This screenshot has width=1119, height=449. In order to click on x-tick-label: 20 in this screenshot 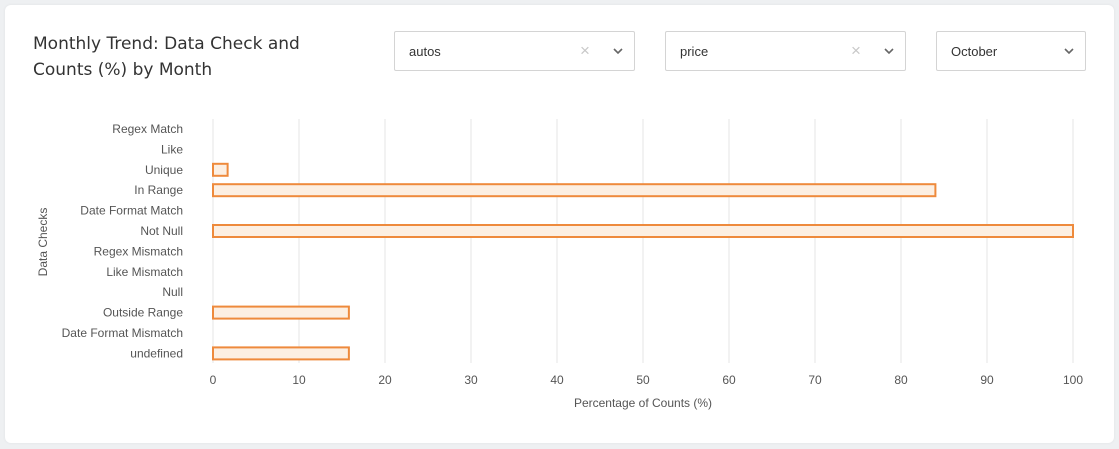, I will do `click(385, 380)`.